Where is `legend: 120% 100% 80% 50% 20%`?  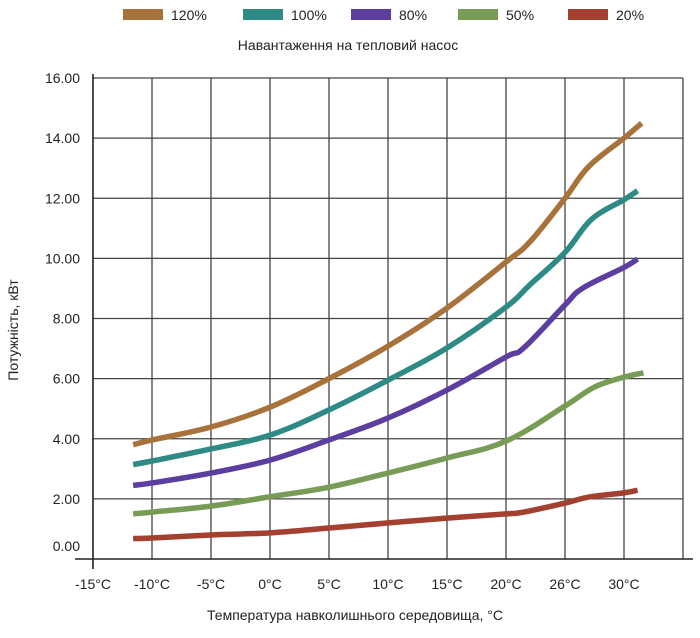
legend: 120% 100% 80% 50% 20% is located at coordinates (383, 15).